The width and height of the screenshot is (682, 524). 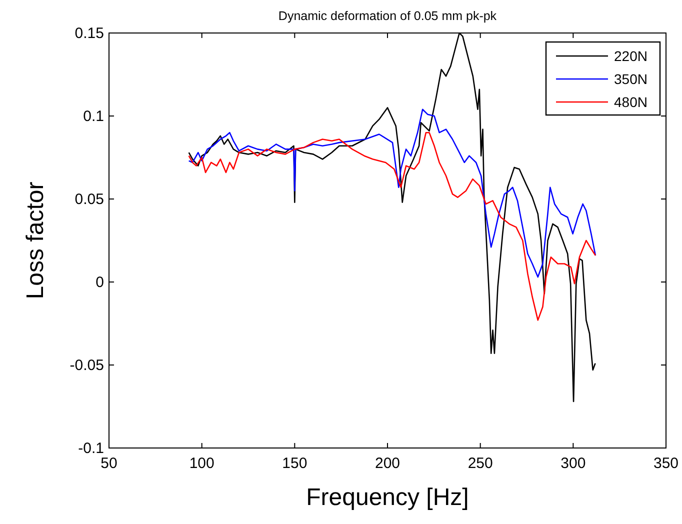 What do you see at coordinates (109, 463) in the screenshot?
I see `x-tick-label: 50` at bounding box center [109, 463].